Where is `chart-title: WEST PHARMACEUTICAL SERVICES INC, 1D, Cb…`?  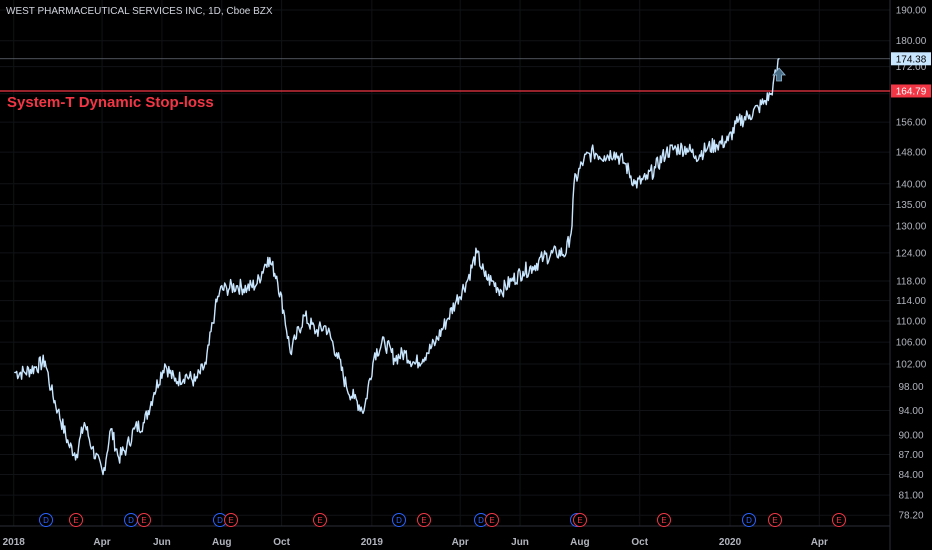
chart-title: WEST PHARMACEUTICAL SERVICES INC, 1D, Cb… is located at coordinates (139, 11).